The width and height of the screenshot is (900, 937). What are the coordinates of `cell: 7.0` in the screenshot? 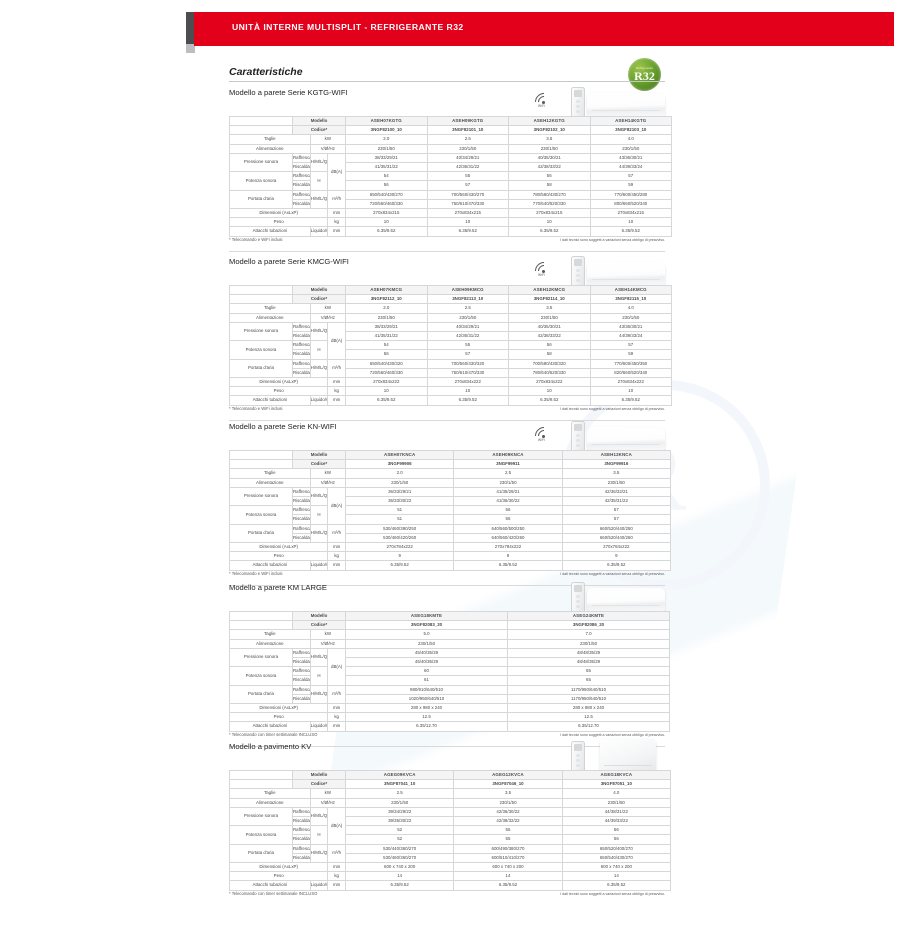 It's located at (588, 634).